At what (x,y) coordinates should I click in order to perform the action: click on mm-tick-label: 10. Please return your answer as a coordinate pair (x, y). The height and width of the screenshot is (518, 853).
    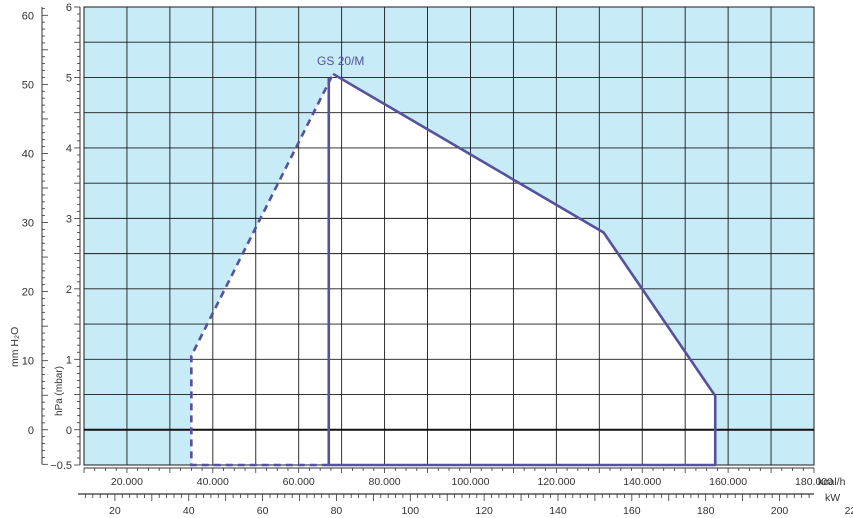
    Looking at the image, I should click on (28, 362).